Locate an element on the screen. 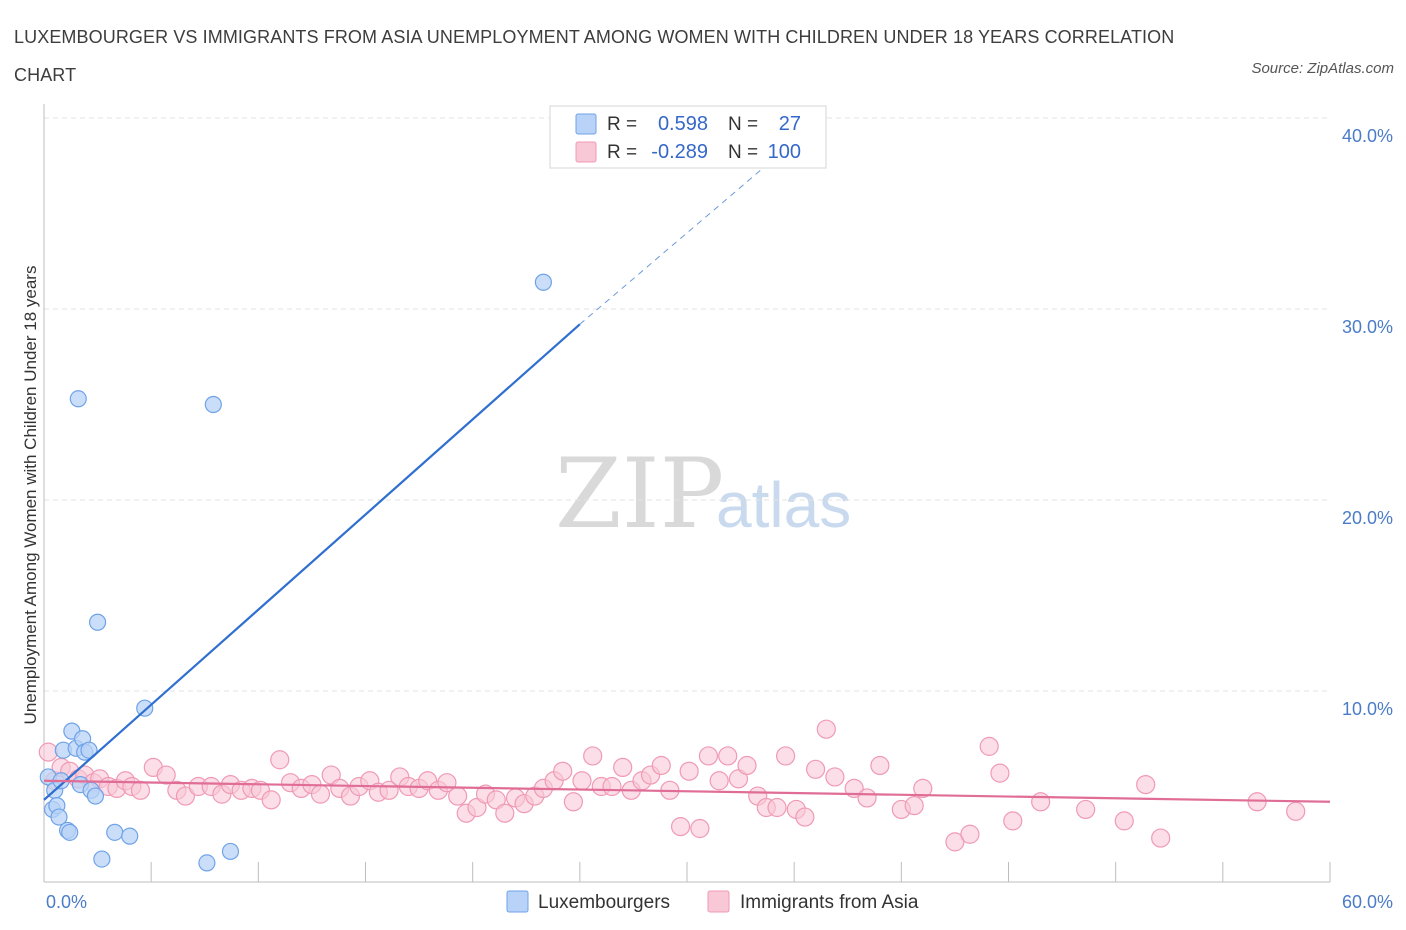  series-legend: Luxembourgers Immigrants from Asia is located at coordinates (712, 901).